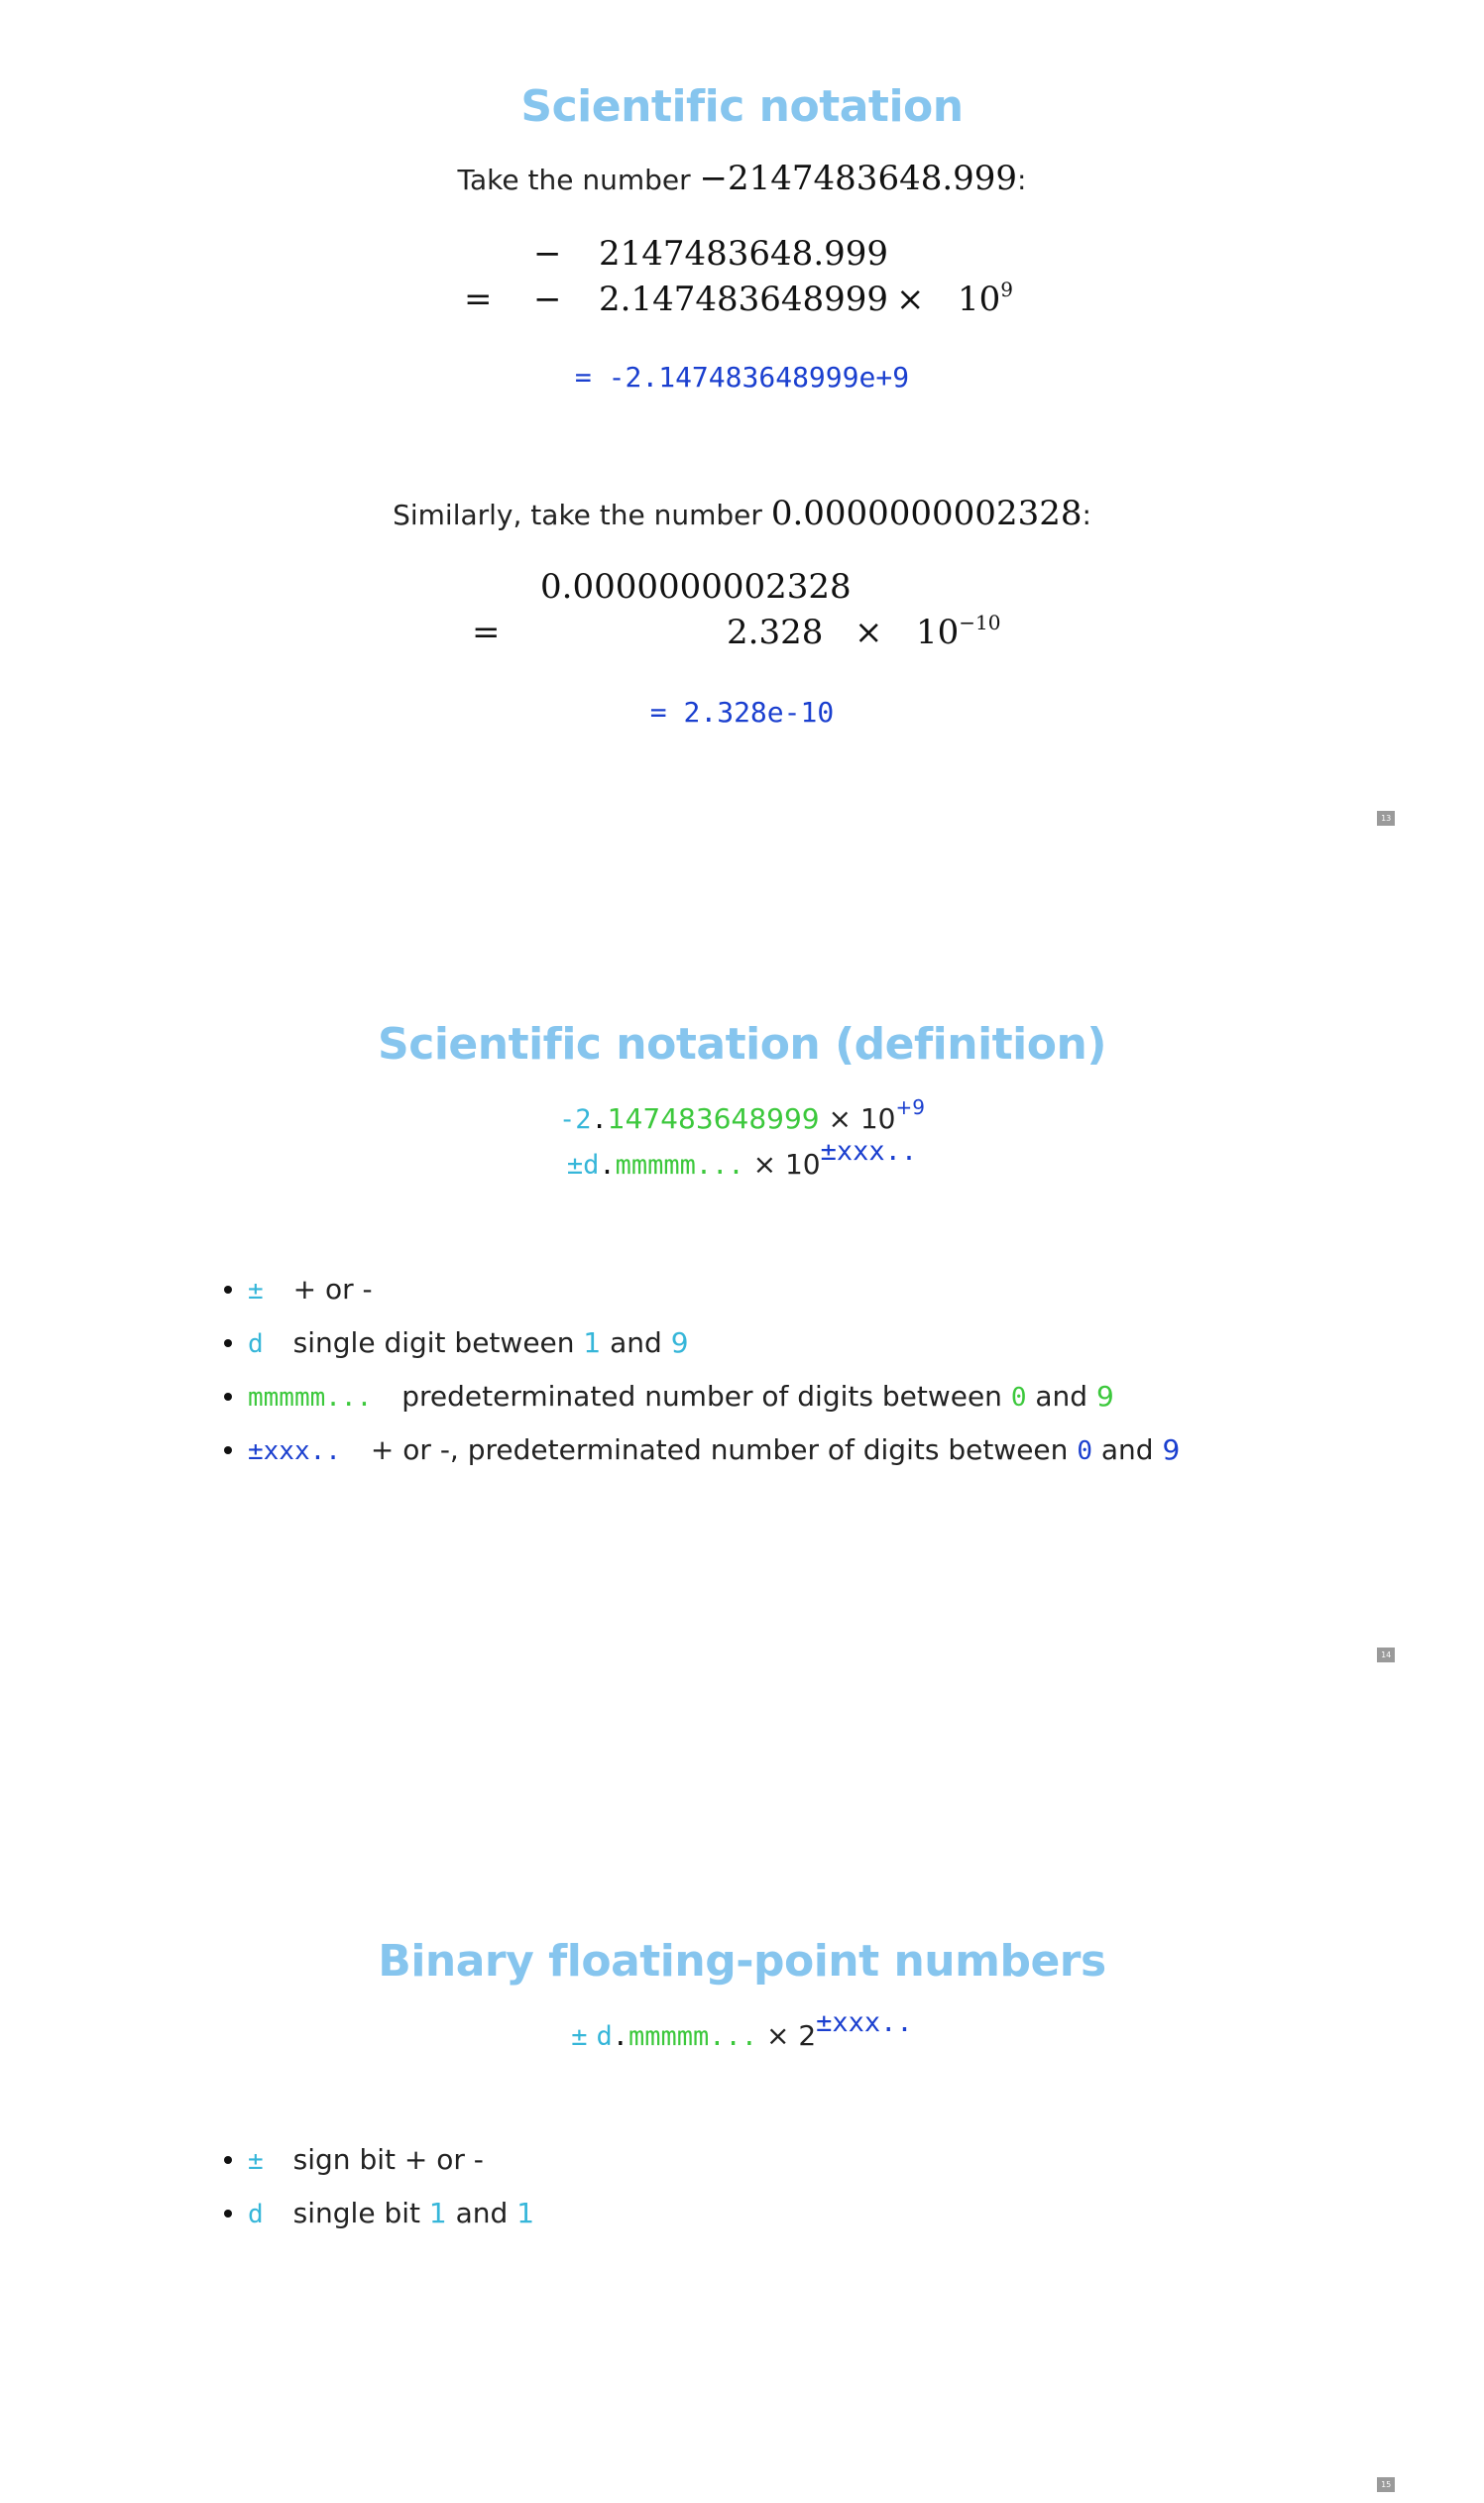 The width and height of the screenshot is (1484, 2503). What do you see at coordinates (388, 2159) in the screenshot?
I see `description: sign bit + or -` at bounding box center [388, 2159].